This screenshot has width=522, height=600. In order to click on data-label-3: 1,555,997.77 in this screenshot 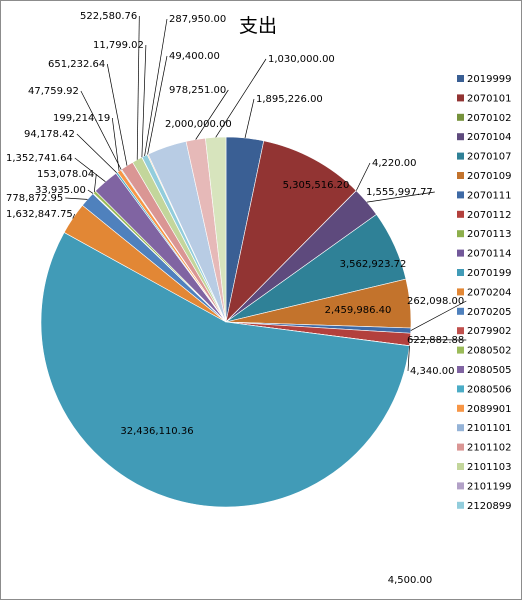, I will do `click(399, 192)`.